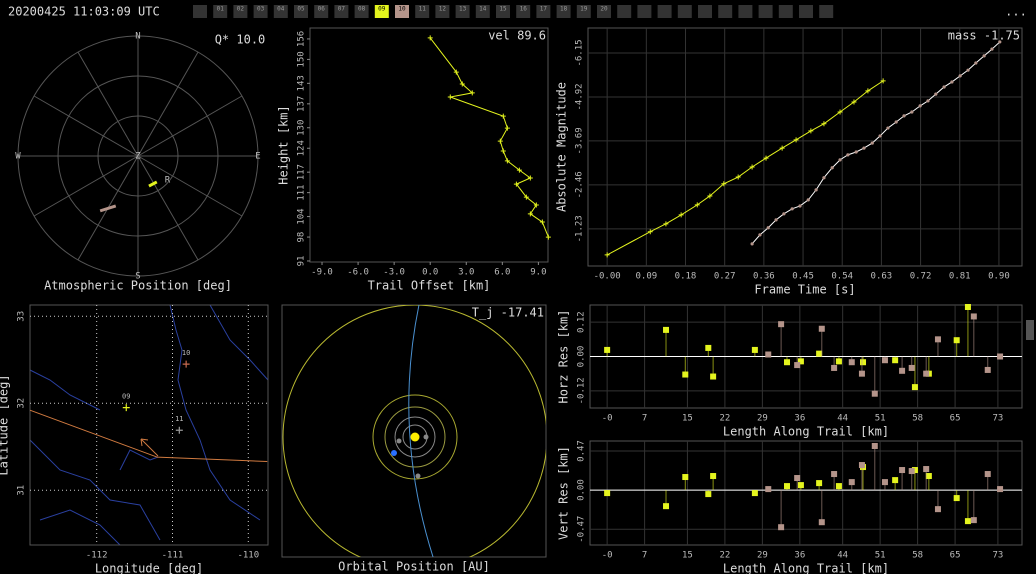 The height and width of the screenshot is (574, 1036). I want to click on x-tick-label: 65, so click(955, 419).